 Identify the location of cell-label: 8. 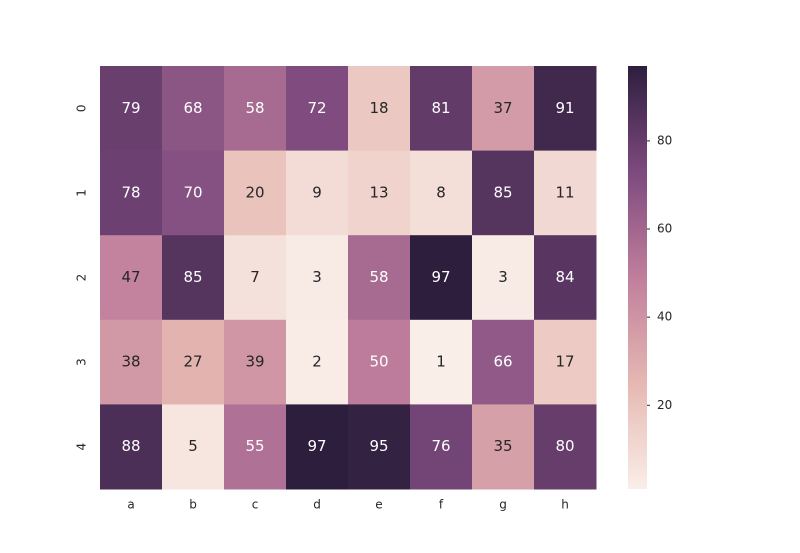
(441, 192).